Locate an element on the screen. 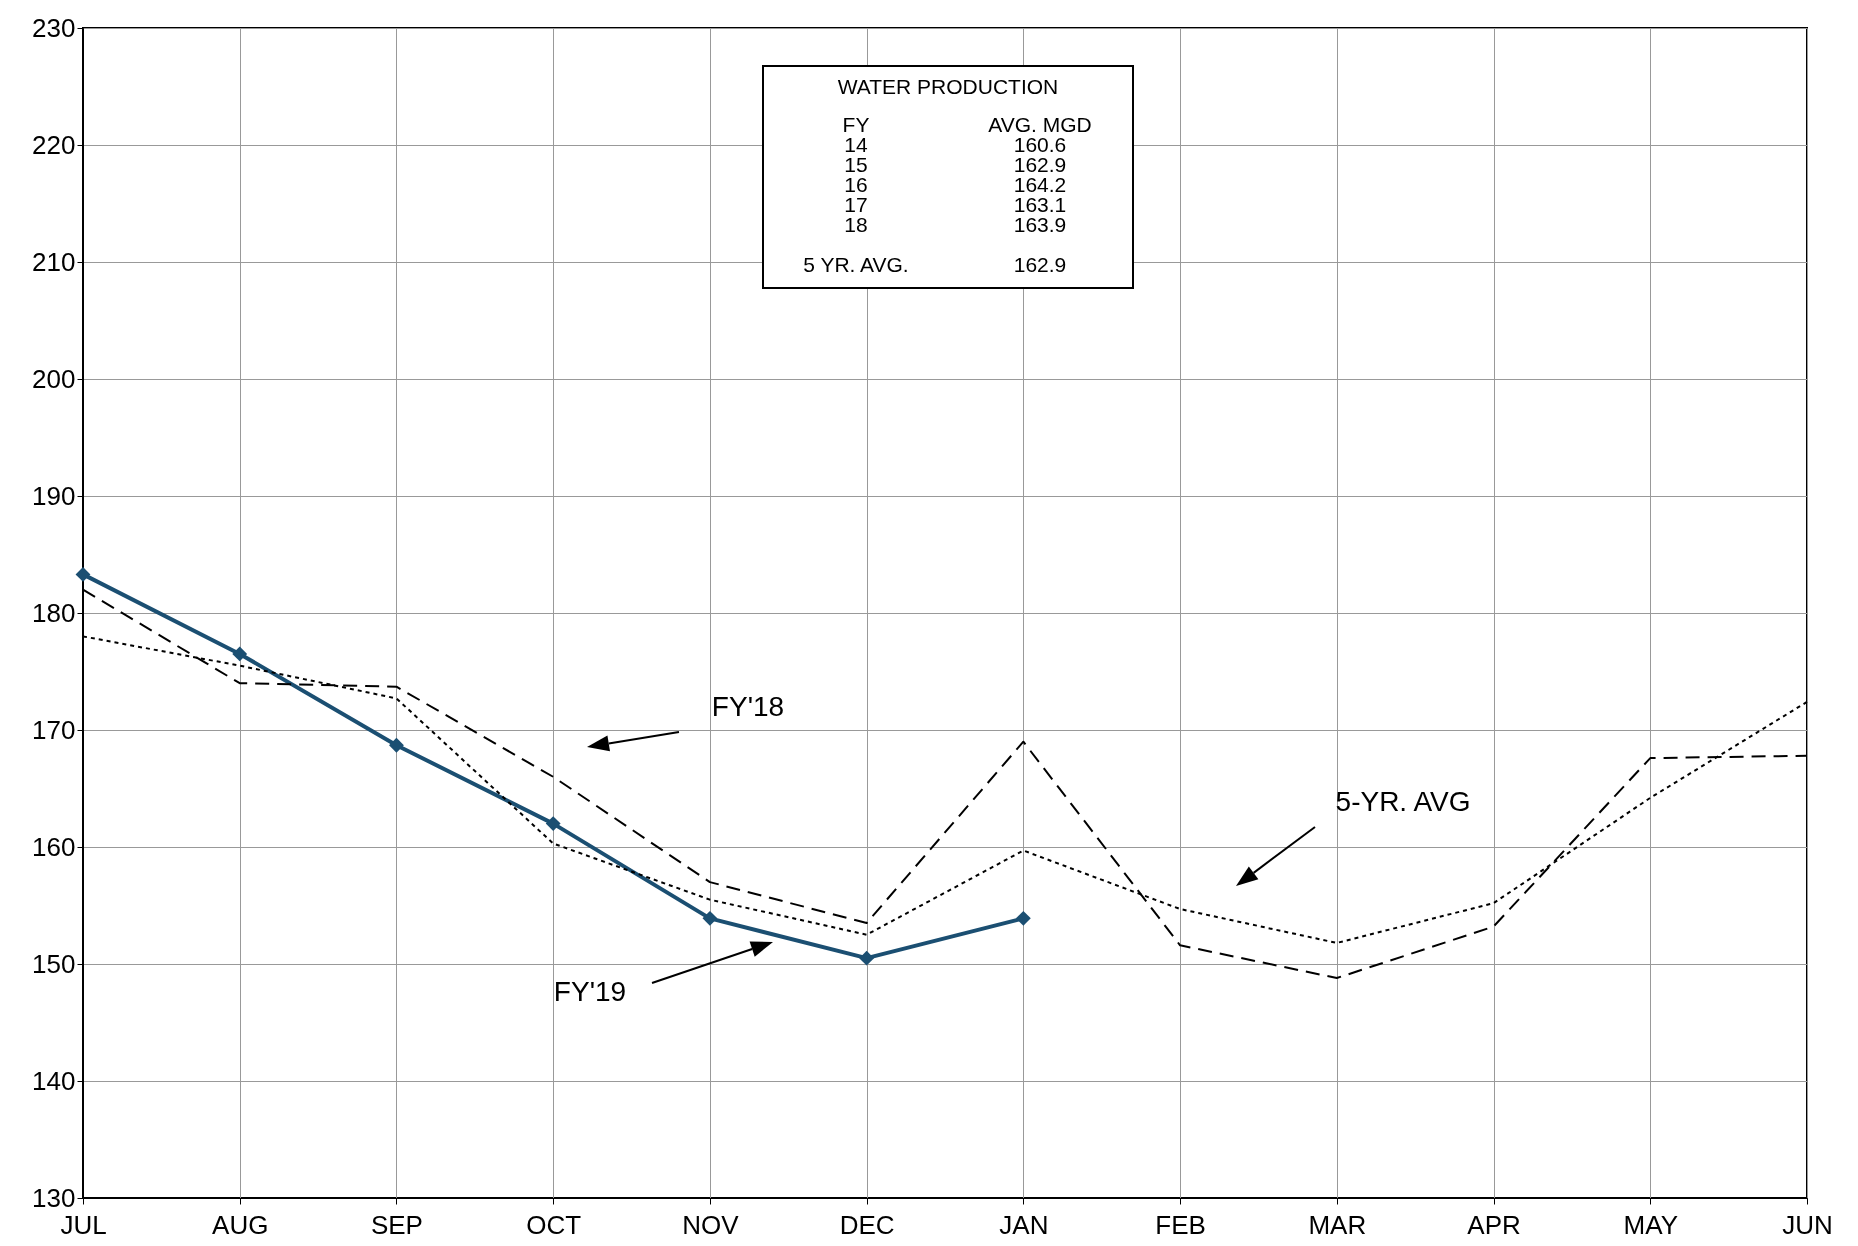 The width and height of the screenshot is (1858, 1246). annotation: 15 is located at coordinates (856, 164).